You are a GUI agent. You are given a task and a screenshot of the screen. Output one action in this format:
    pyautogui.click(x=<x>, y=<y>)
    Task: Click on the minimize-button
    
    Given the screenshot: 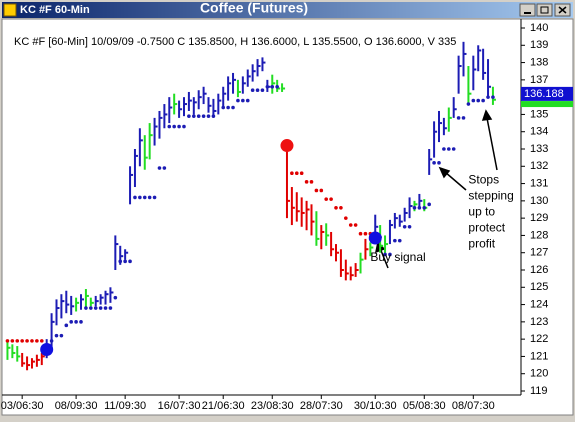 What is the action you would take?
    pyautogui.click(x=527, y=10)
    